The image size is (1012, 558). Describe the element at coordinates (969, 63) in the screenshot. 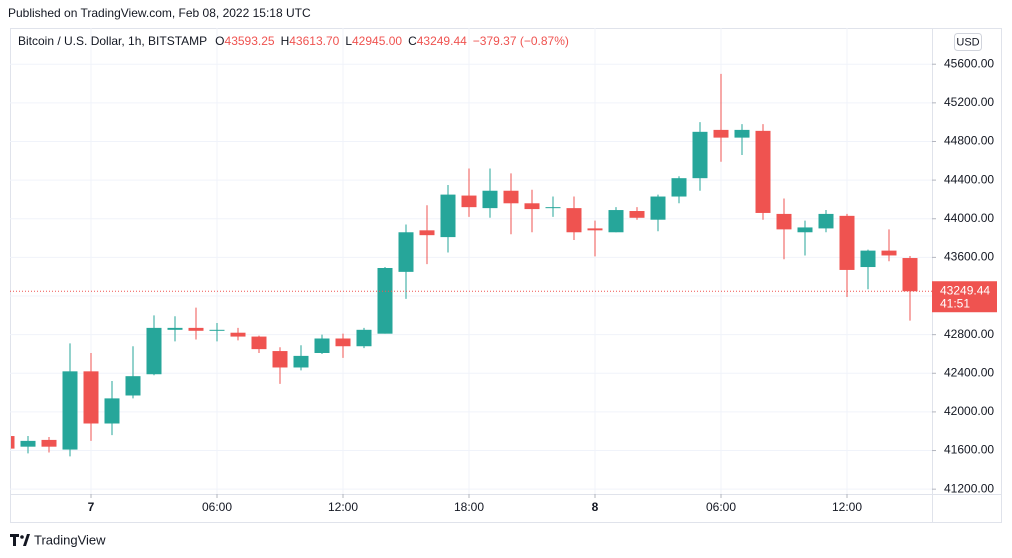

I see `y-tick-label: 45600.00` at that location.